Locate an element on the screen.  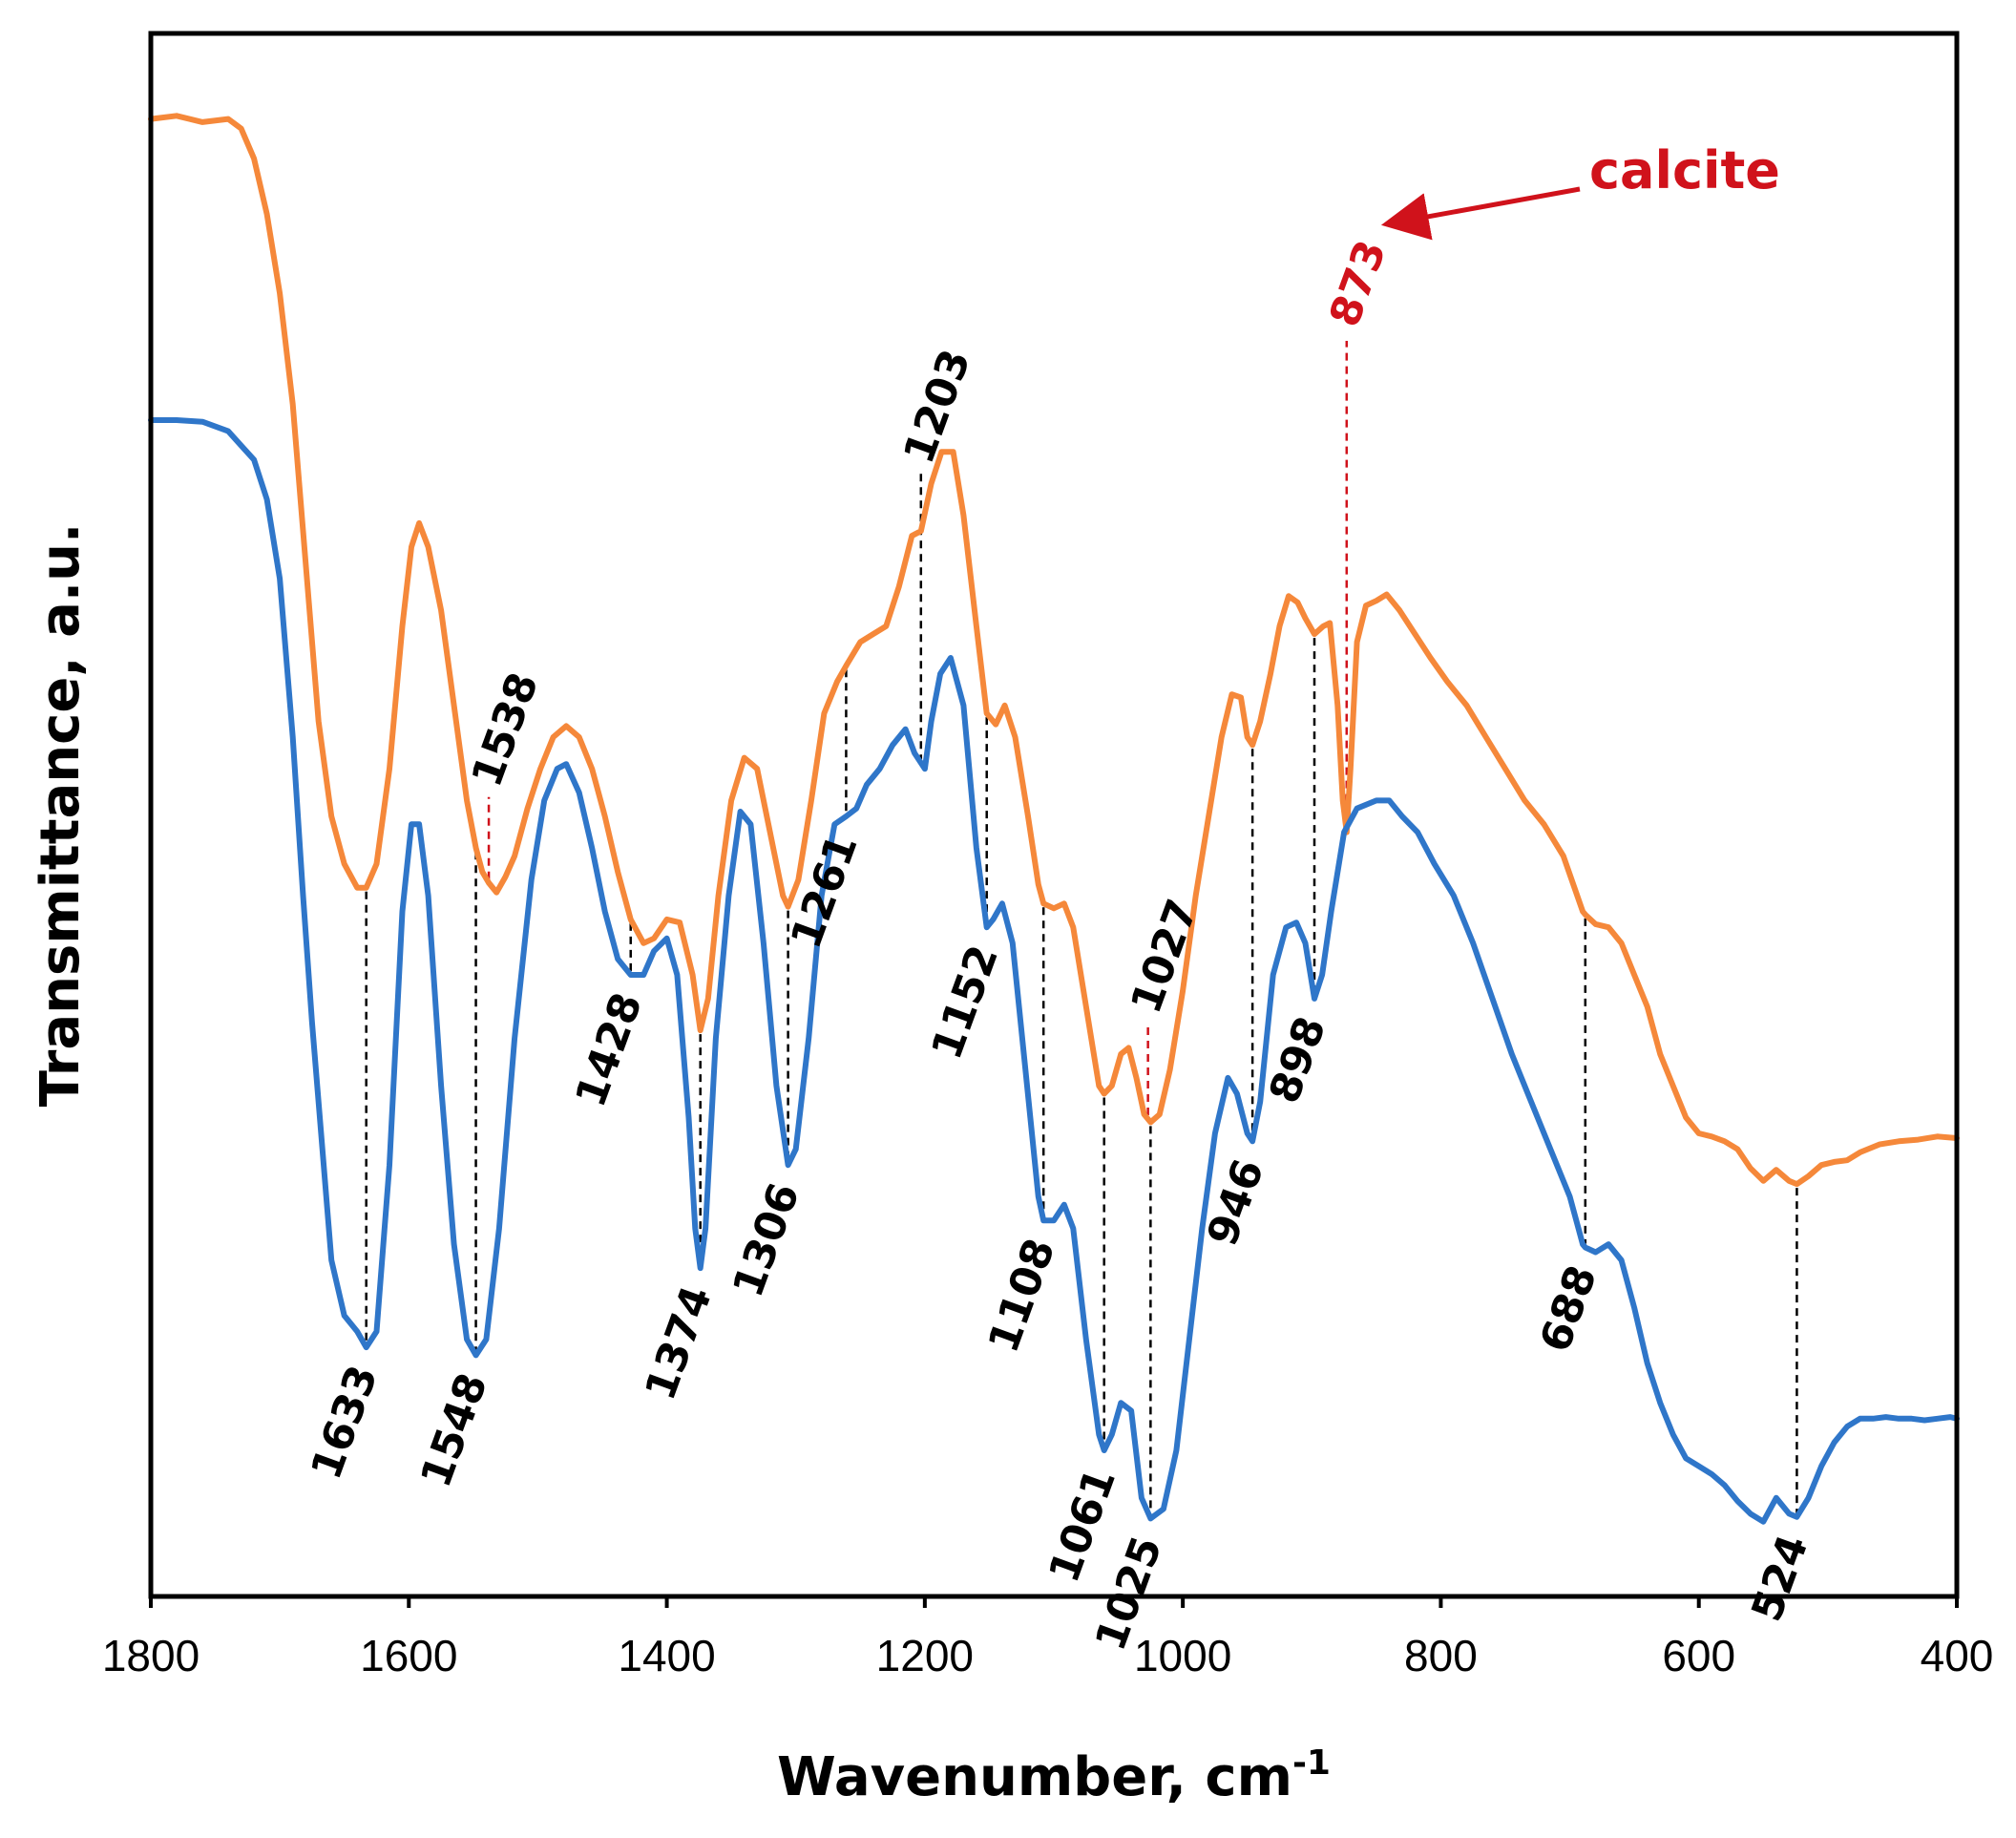
x-tick-label-1400: 1400 is located at coordinates (667, 1655).